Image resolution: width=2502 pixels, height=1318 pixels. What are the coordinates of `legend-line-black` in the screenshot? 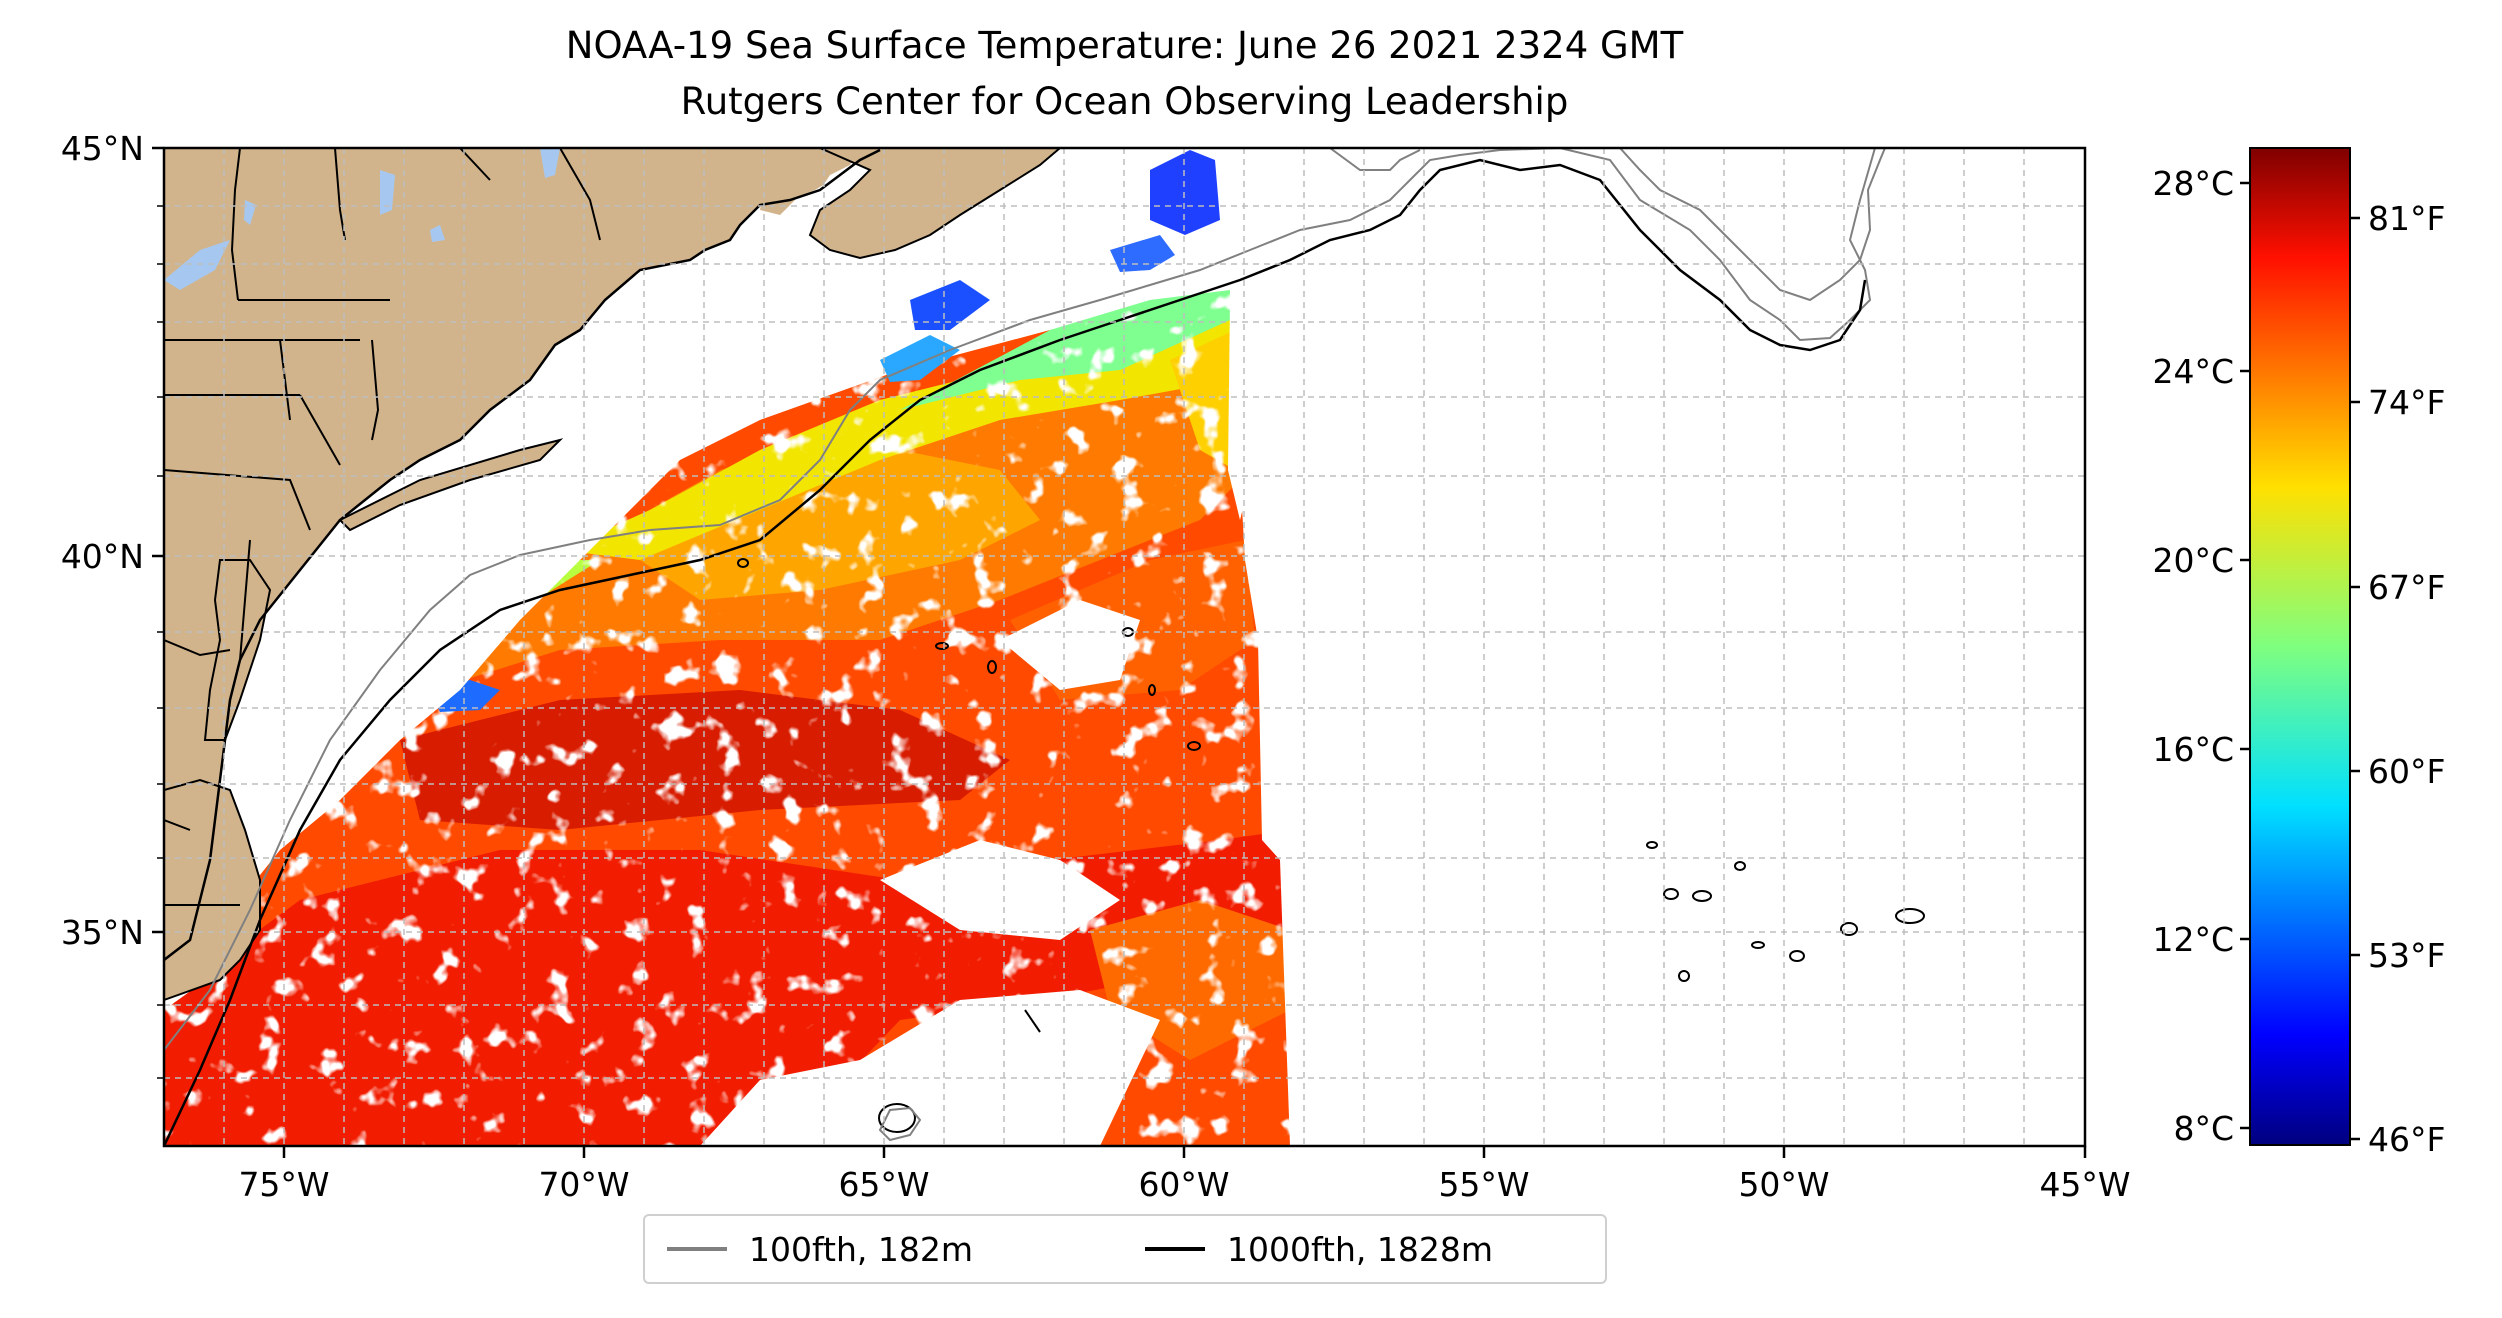 It's located at (1175, 1249).